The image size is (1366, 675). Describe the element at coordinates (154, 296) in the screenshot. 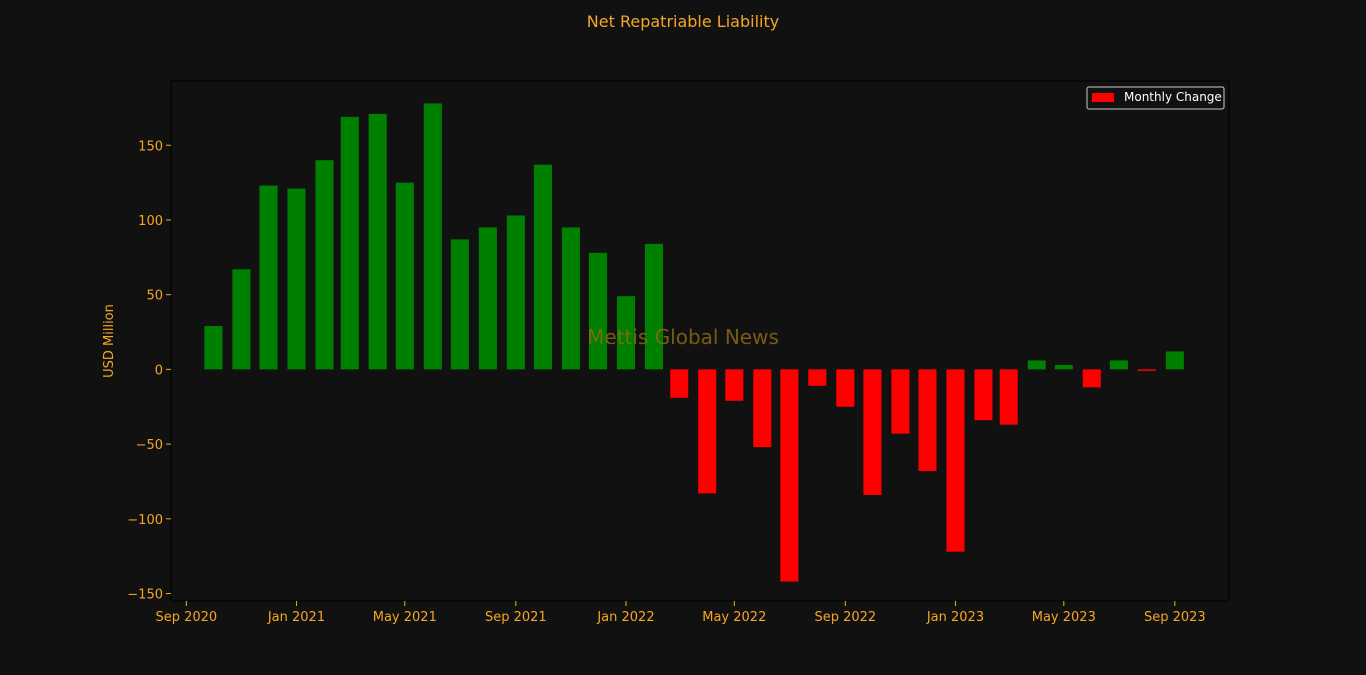

I see `y-tick-label: 50` at that location.